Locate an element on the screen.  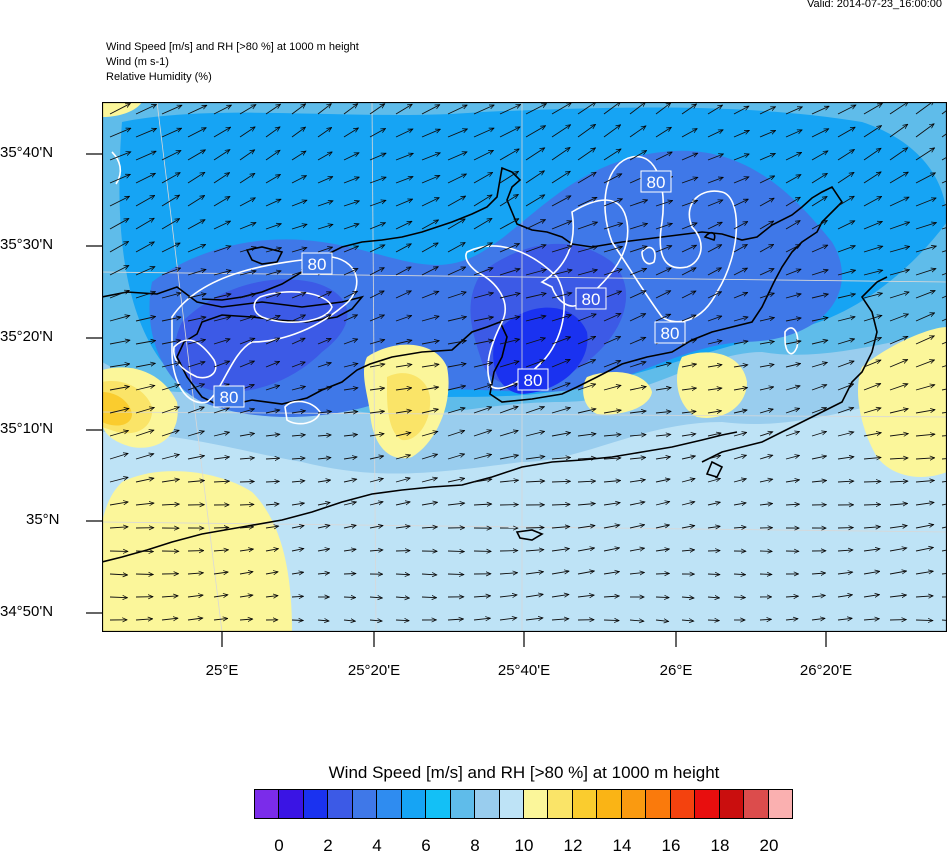
lon-label: 26°20'E is located at coordinates (826, 670).